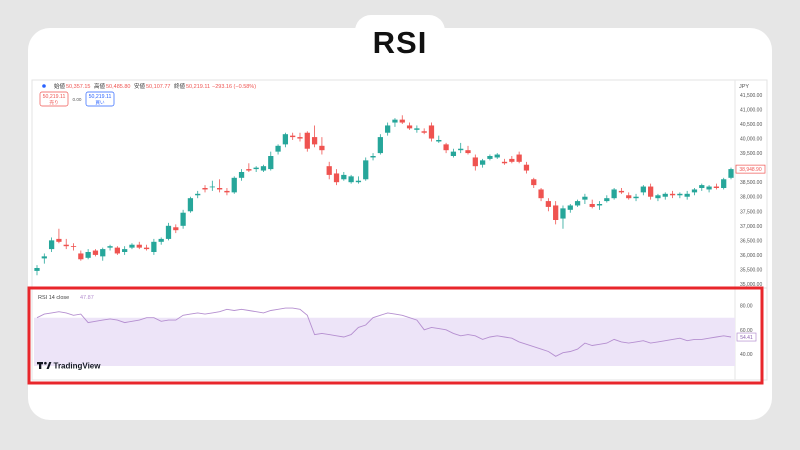 Image resolution: width=800 pixels, height=450 pixels. Describe the element at coordinates (751, 212) in the screenshot. I see `price-tick-label: 37,500.00` at that location.